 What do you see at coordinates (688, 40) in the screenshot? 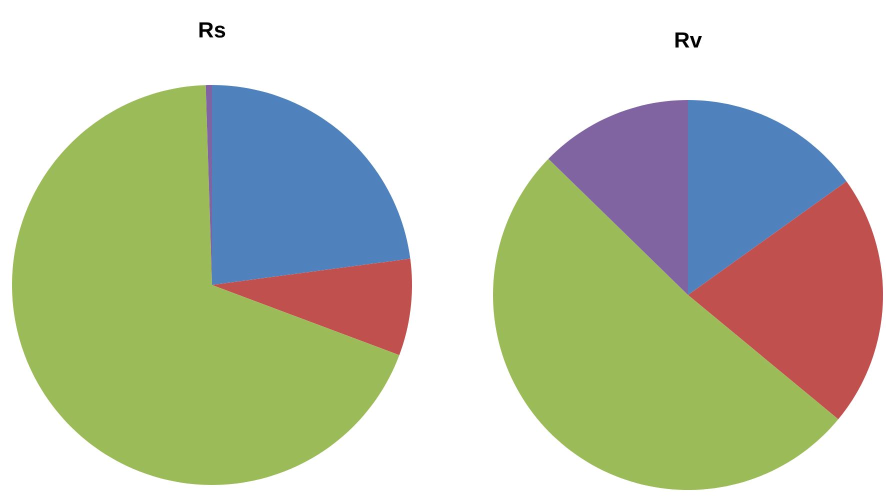
I see `chart-title: Rv` at bounding box center [688, 40].